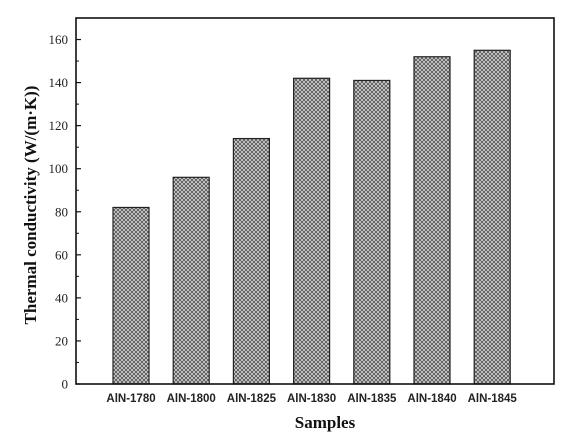 This screenshot has width=574, height=443. What do you see at coordinates (372, 399) in the screenshot?
I see `x-tick-label: AlN-1835` at bounding box center [372, 399].